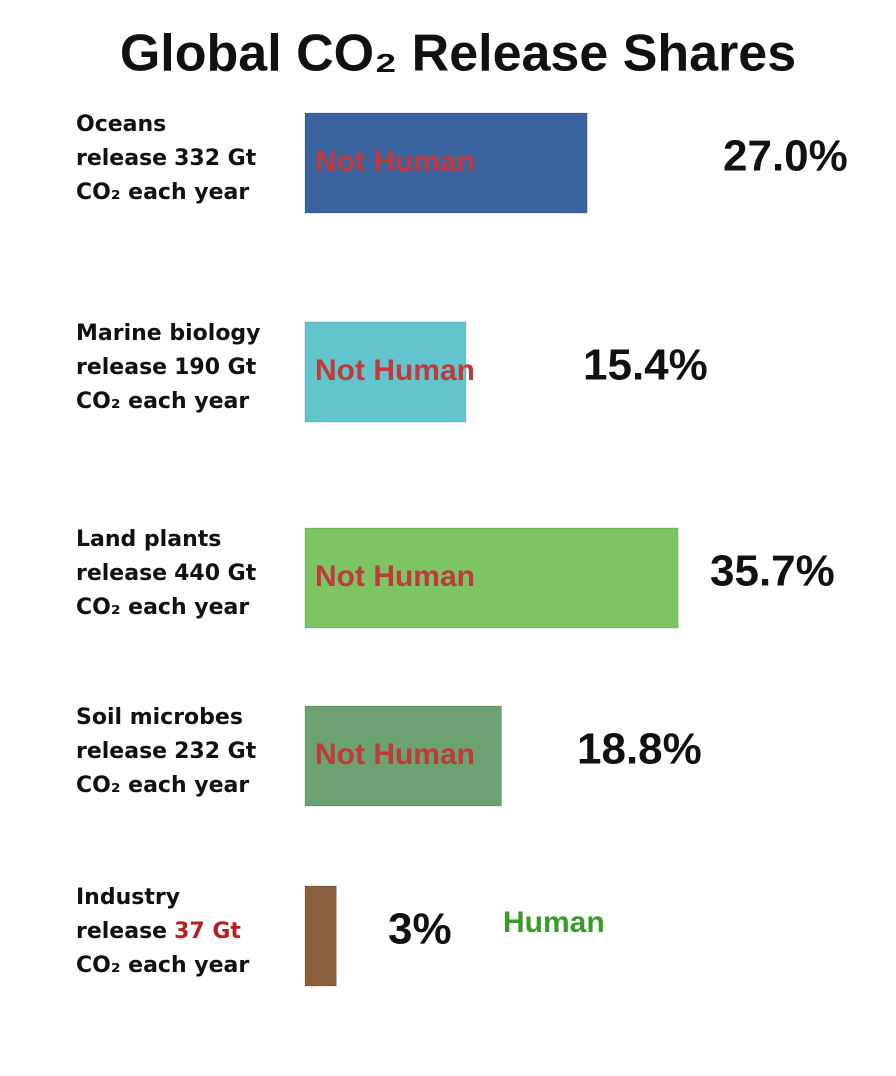 This screenshot has height=1076, width=896. Describe the element at coordinates (148, 539) in the screenshot. I see `category-name: Land plants` at that location.